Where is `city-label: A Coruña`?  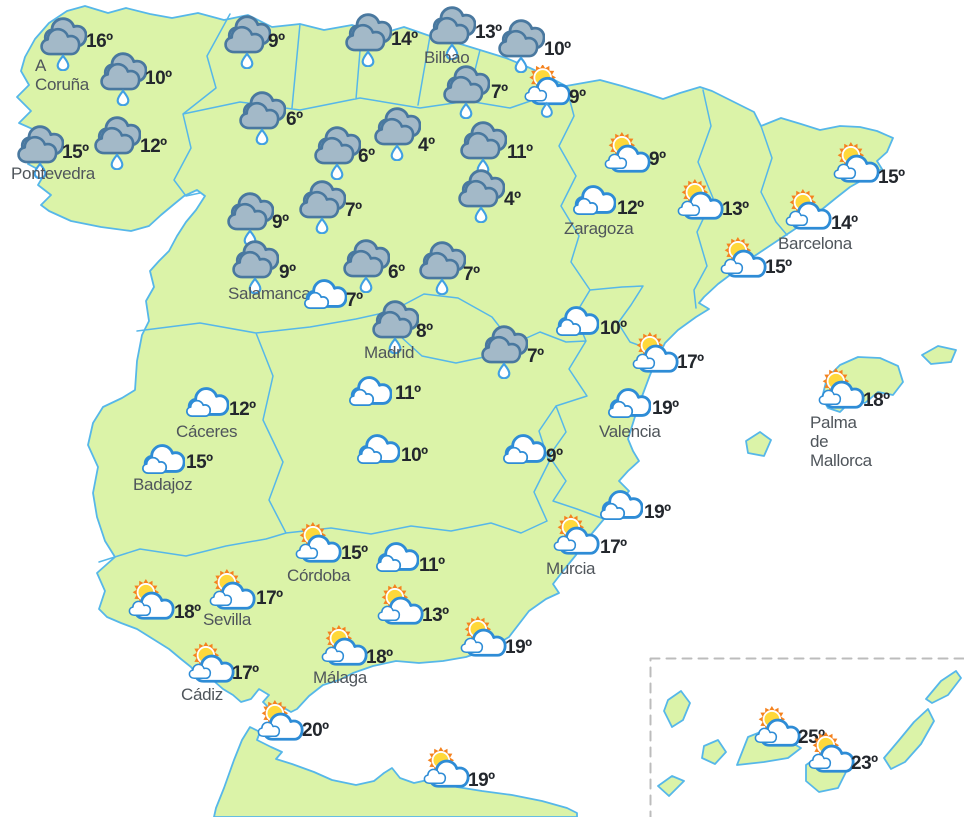 city-label: A Coruña is located at coordinates (62, 75).